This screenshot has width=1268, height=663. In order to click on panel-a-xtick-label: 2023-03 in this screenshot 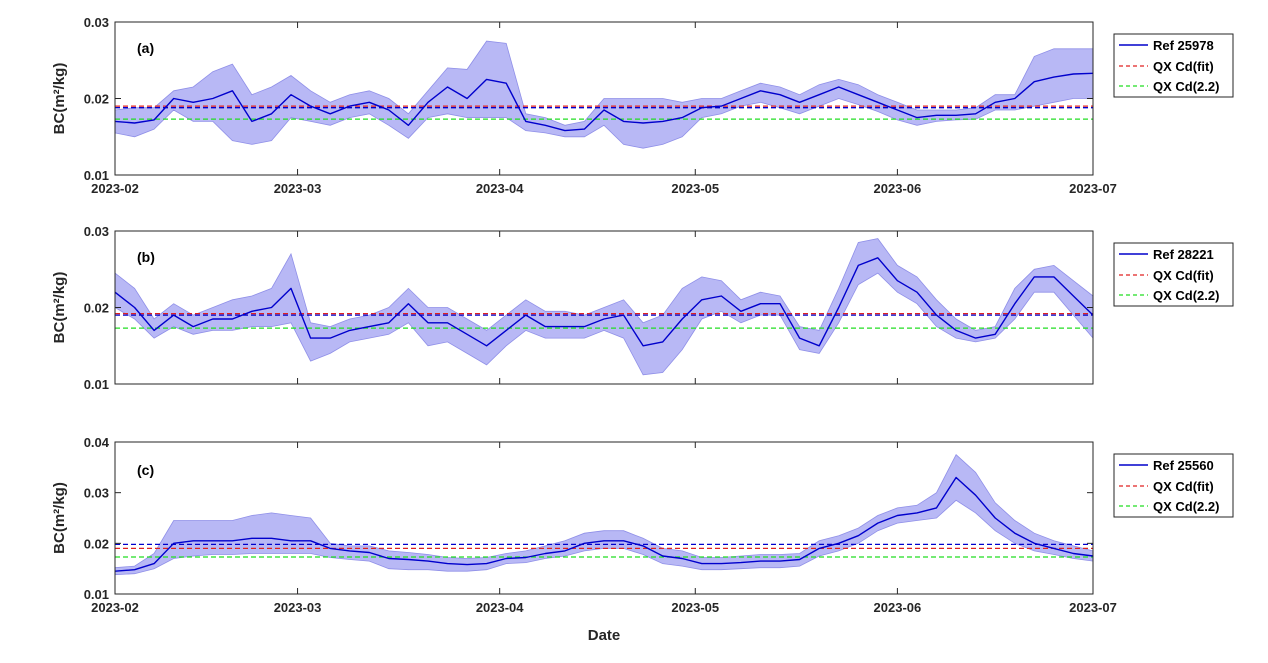, I will do `click(298, 188)`.